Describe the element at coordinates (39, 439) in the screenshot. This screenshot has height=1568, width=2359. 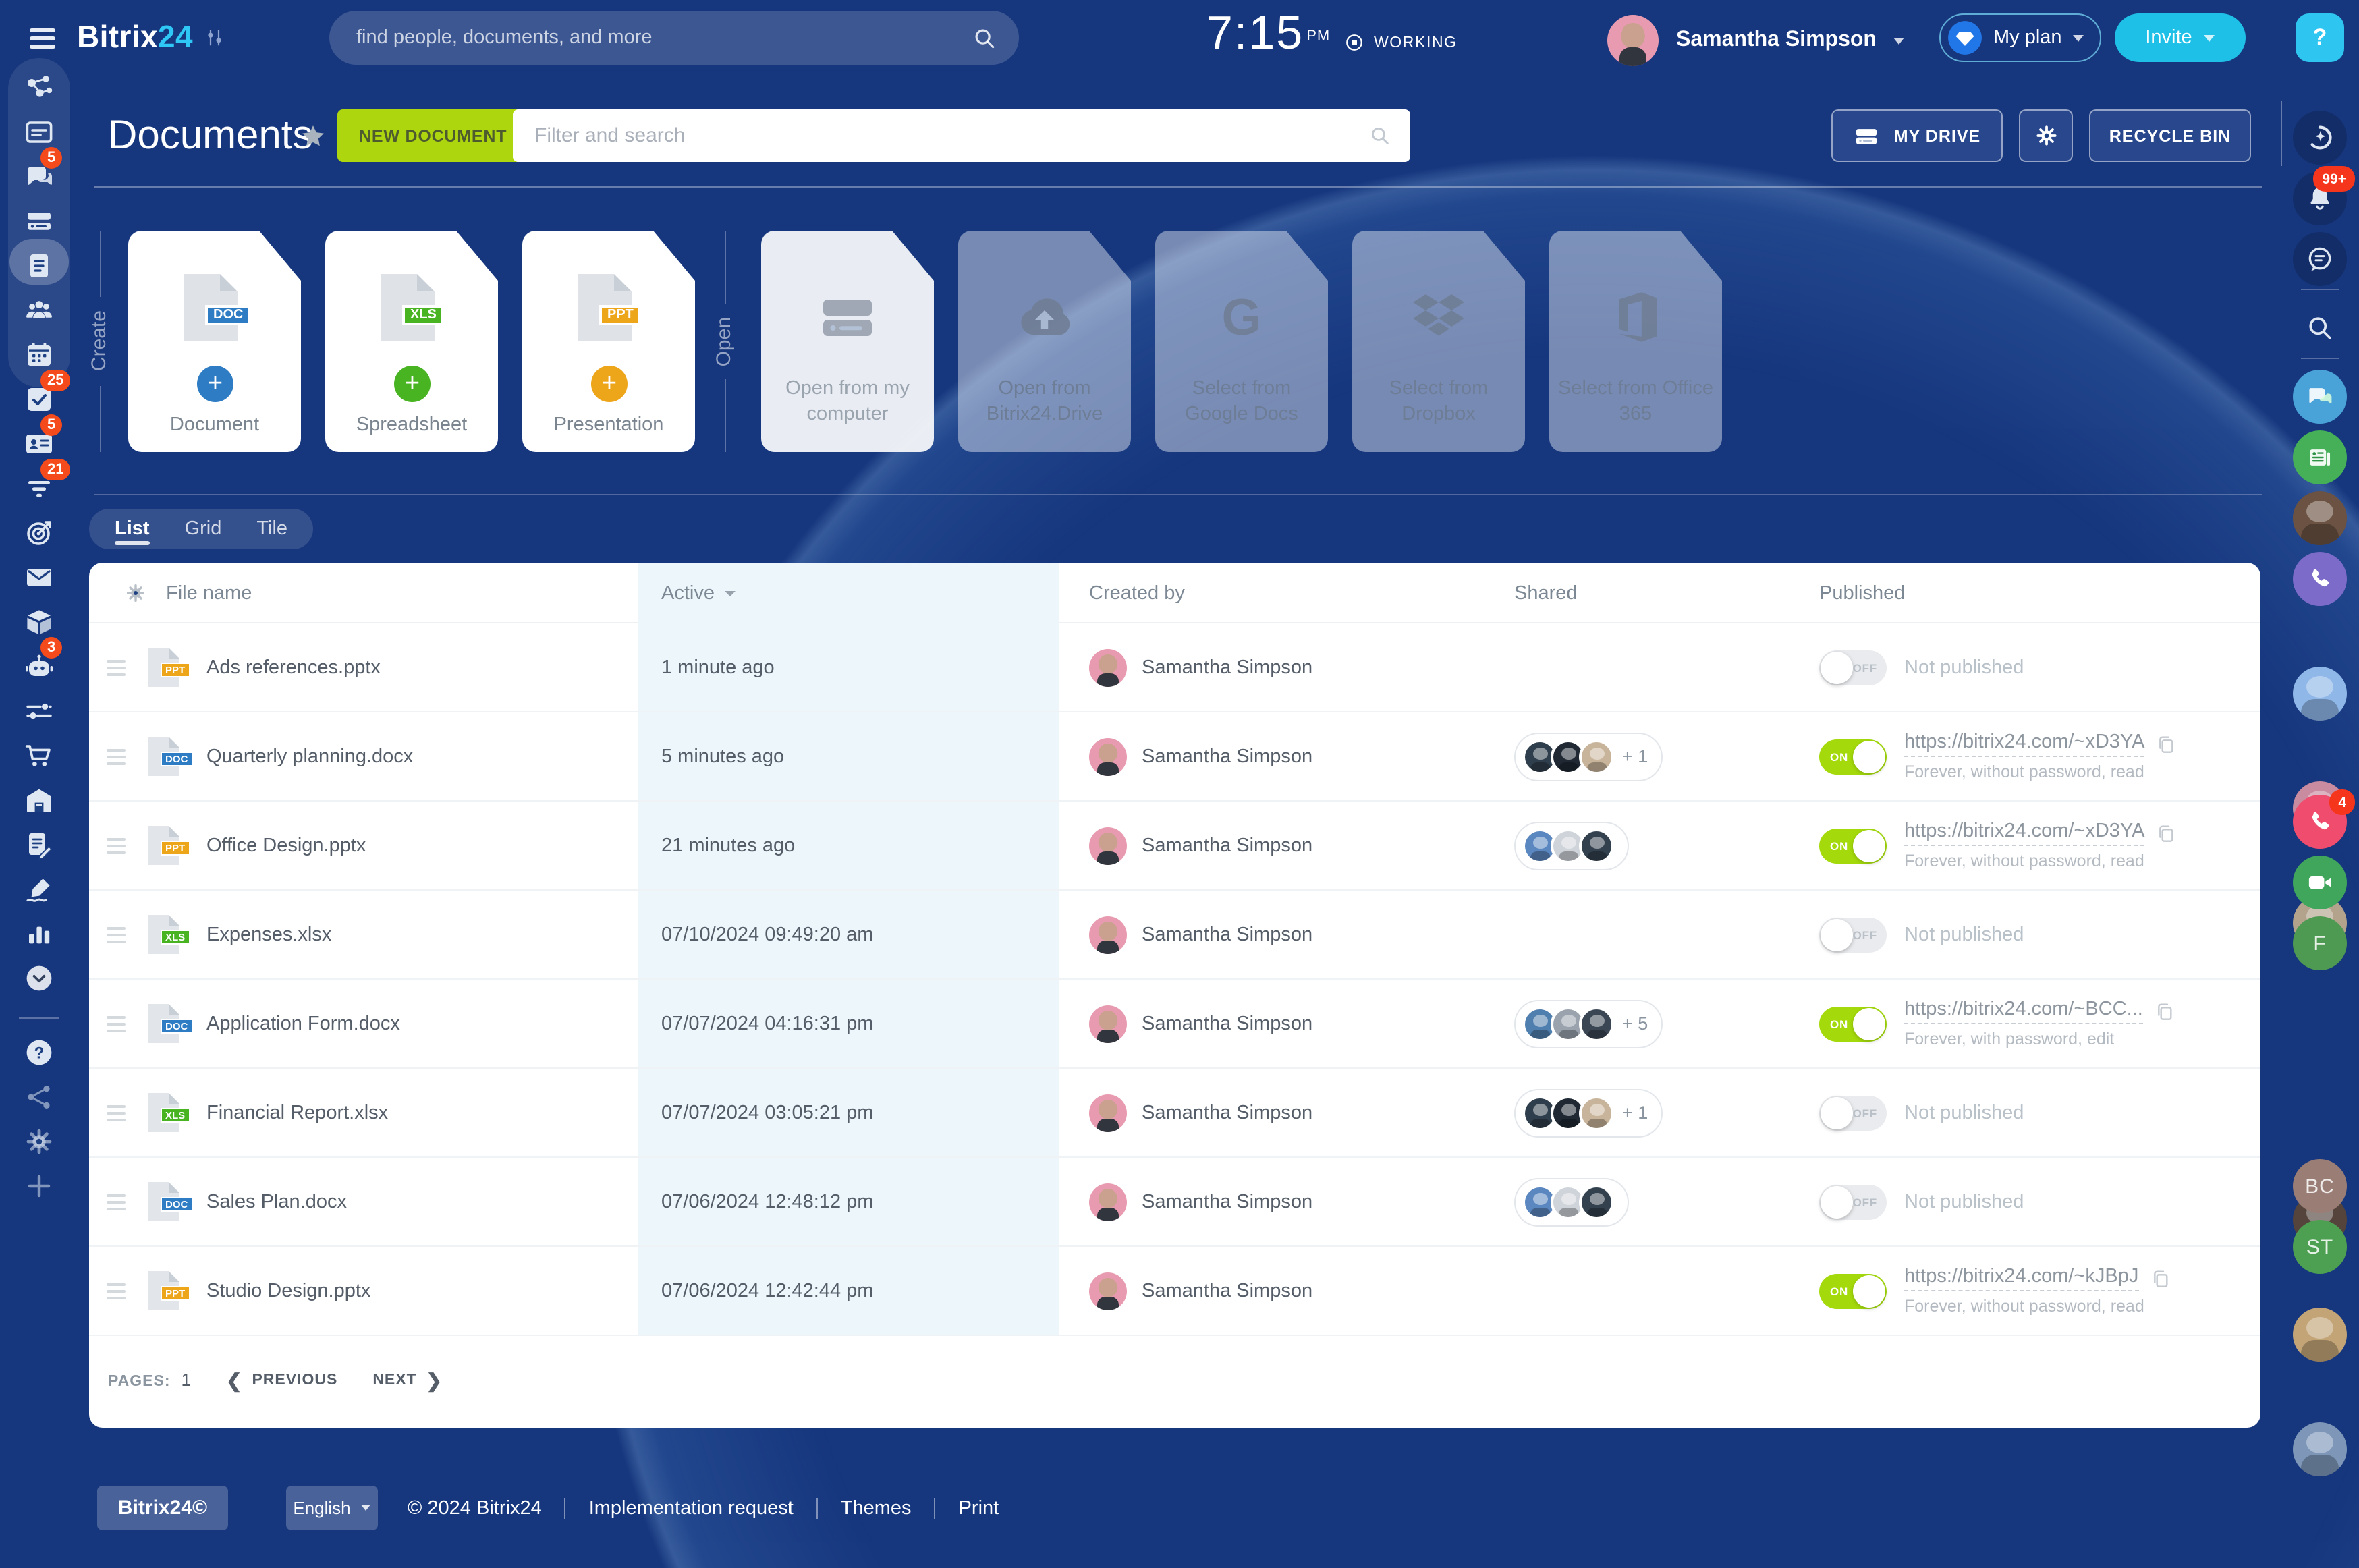
I see `sidebar-crm-icon: 5` at that location.